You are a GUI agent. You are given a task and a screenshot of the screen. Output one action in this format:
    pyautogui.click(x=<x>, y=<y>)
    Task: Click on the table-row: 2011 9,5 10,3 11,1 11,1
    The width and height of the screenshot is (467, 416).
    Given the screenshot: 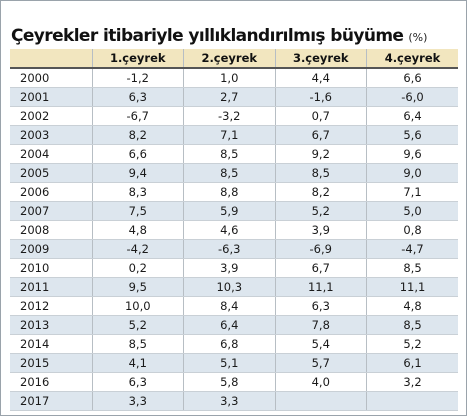 What is the action you would take?
    pyautogui.click(x=234, y=287)
    